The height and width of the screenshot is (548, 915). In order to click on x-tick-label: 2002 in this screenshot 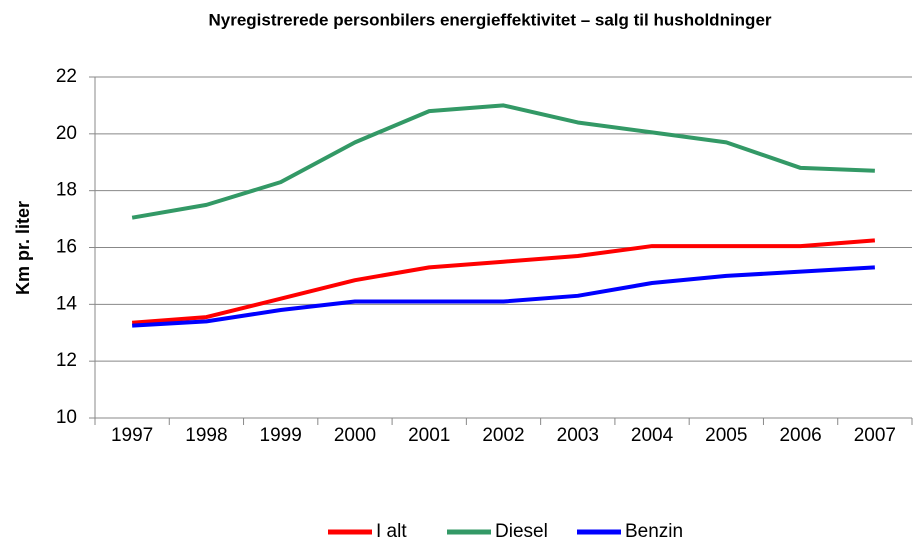, I will do `click(503, 435)`.